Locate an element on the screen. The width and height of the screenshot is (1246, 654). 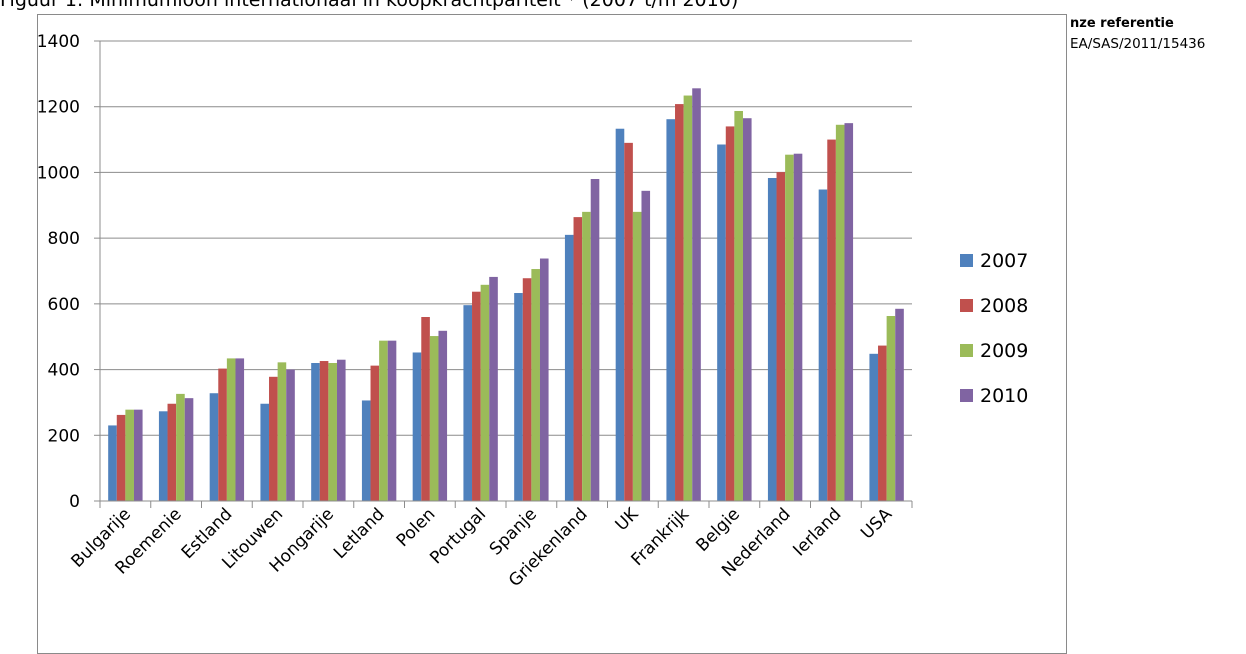
bar-2008-portugal is located at coordinates (476, 396).